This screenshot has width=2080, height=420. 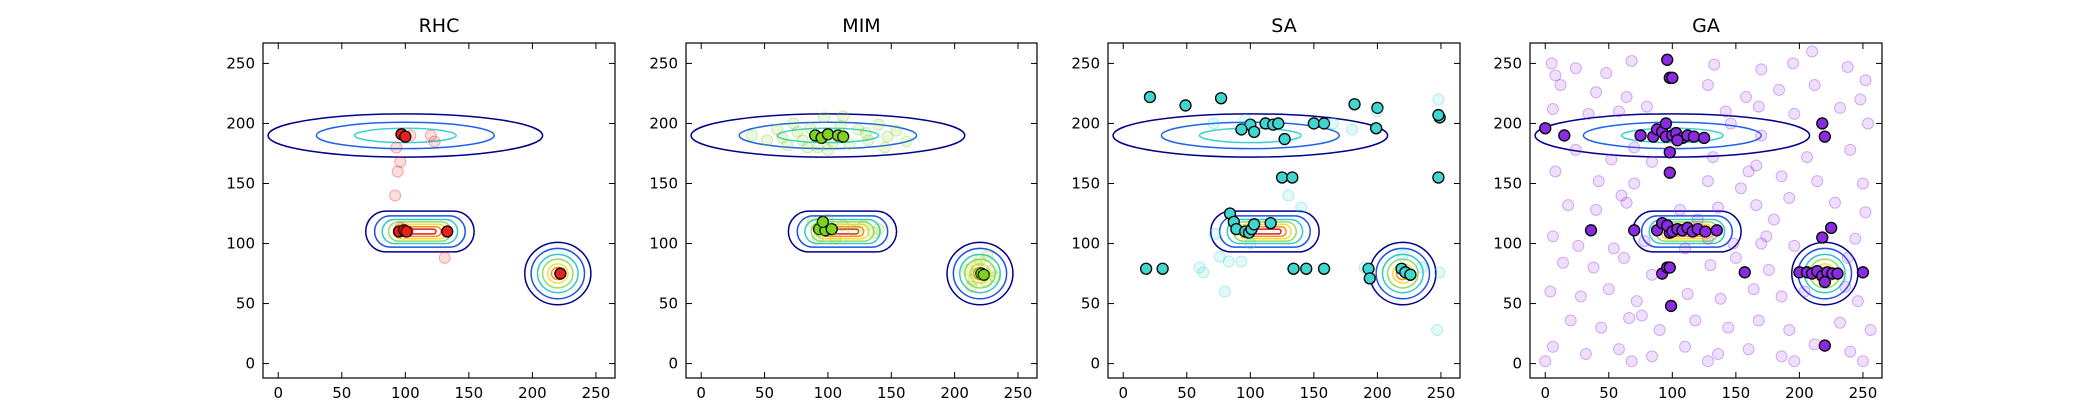 I want to click on chart-title: MIM, so click(x=861, y=26).